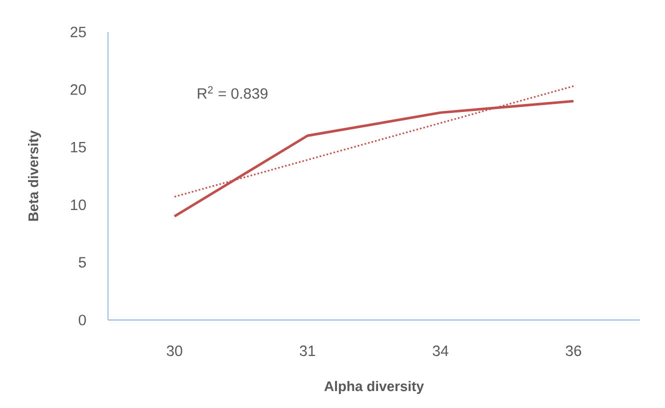  I want to click on y-tick-label: 15, so click(78, 147).